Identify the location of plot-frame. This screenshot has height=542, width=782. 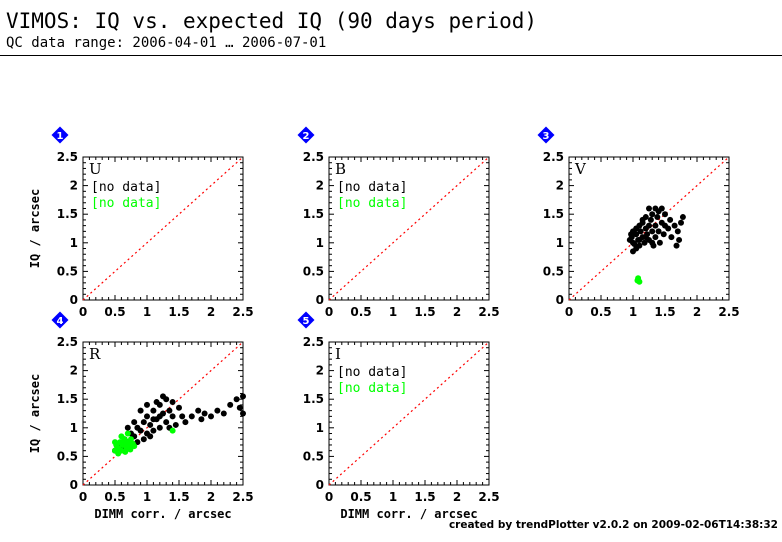
(409, 228).